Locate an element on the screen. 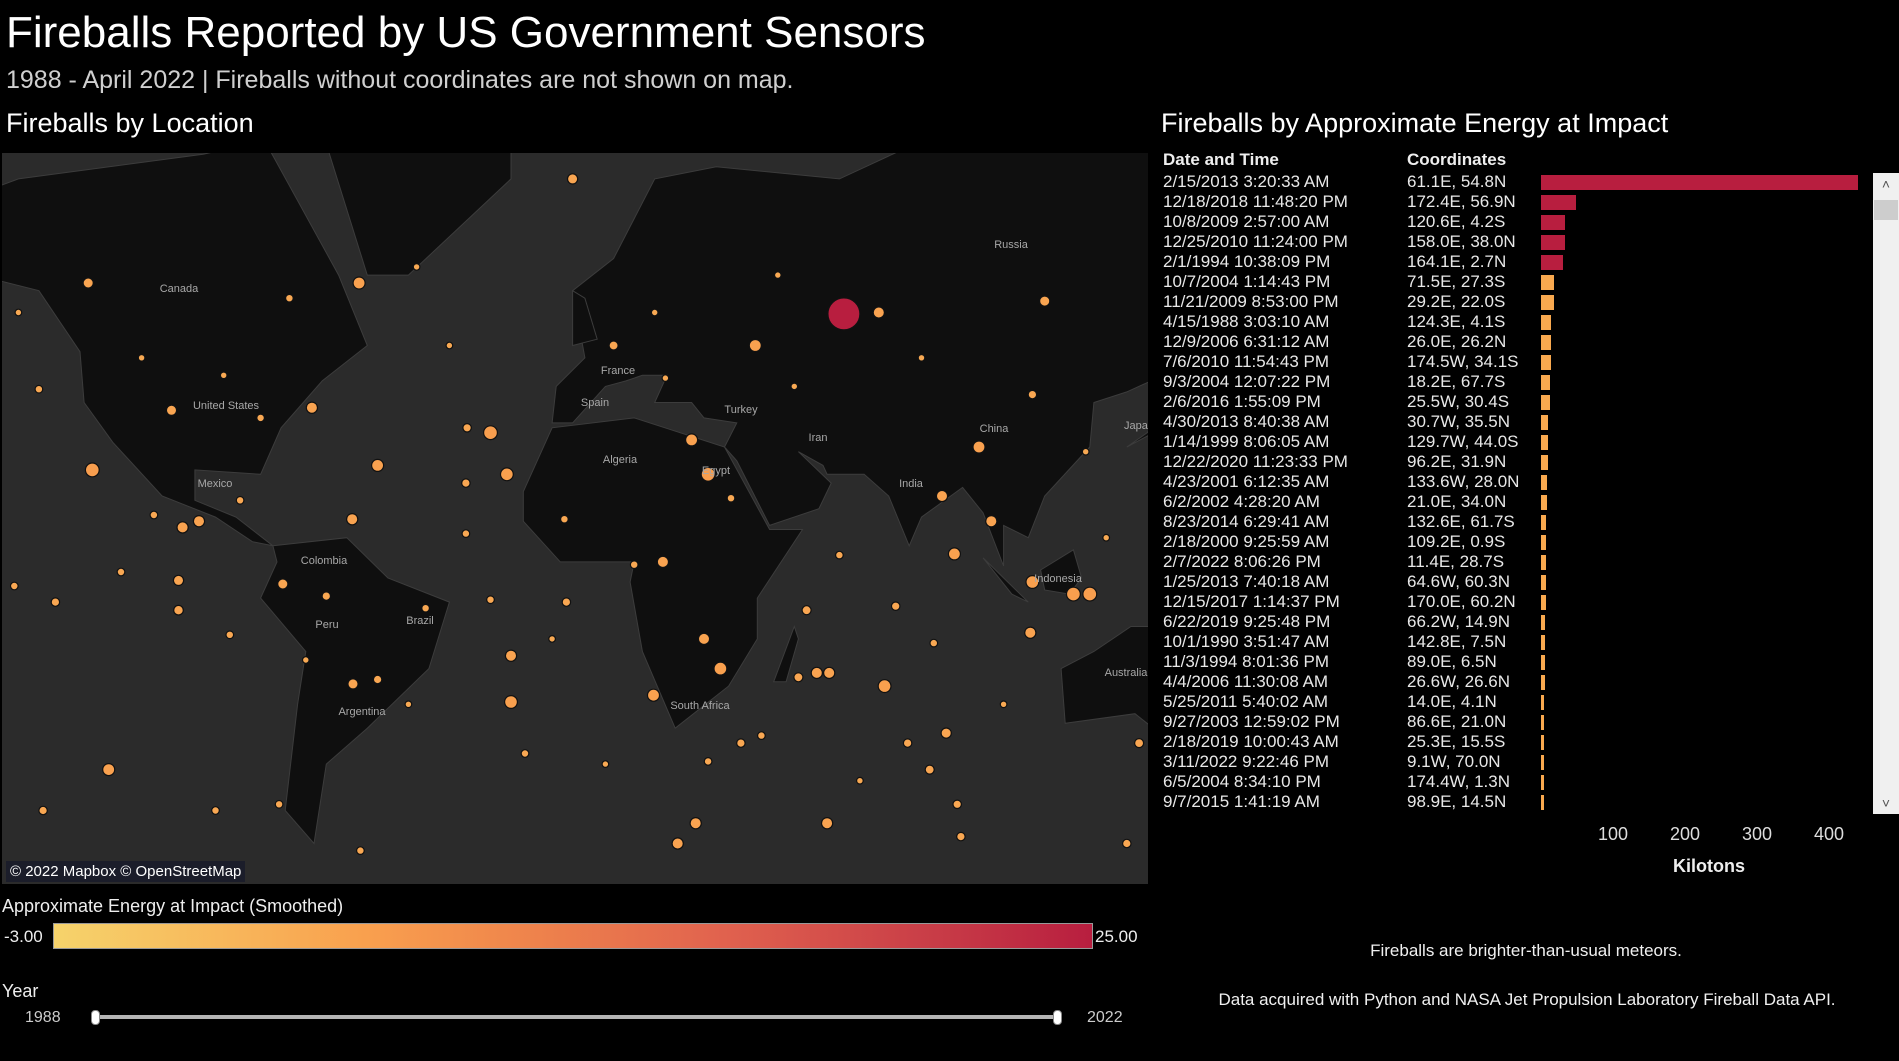 This screenshot has height=1061, width=1899. table-row: 11/21/2009 8:53:00 PM 29.2E, 22.0S is located at coordinates (1510, 302).